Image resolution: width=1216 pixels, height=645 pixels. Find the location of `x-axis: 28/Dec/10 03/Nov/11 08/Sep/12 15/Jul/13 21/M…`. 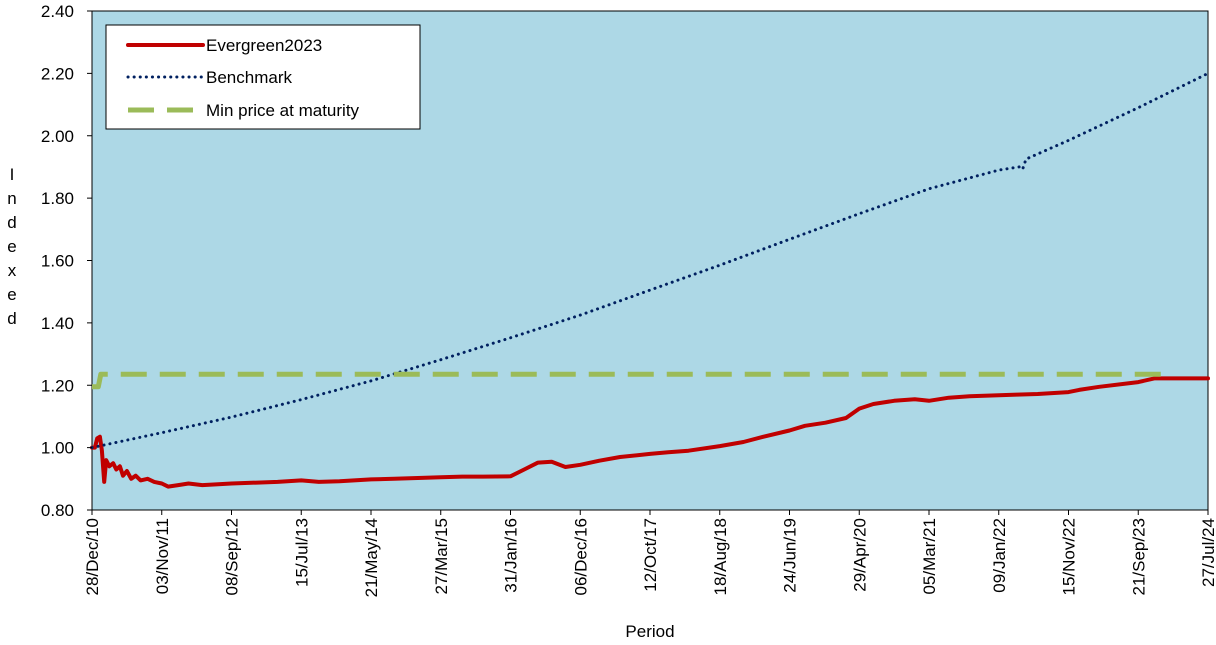

x-axis: 28/Dec/10 03/Nov/11 08/Sep/12 15/Jul/13 21/M… is located at coordinates (649, 553).